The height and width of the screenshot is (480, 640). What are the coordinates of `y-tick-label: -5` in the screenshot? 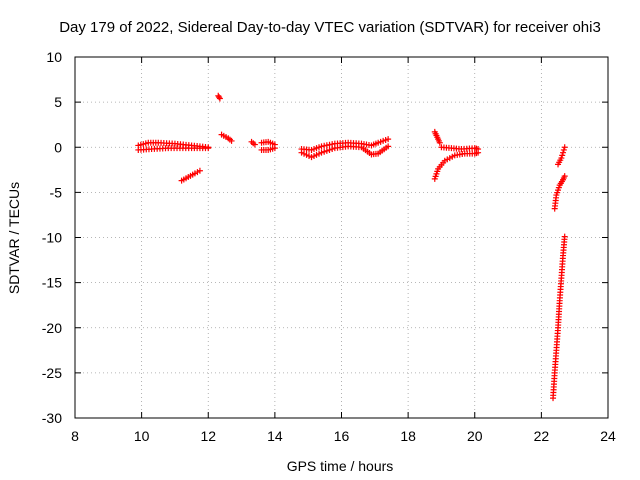 It's located at (56, 192).